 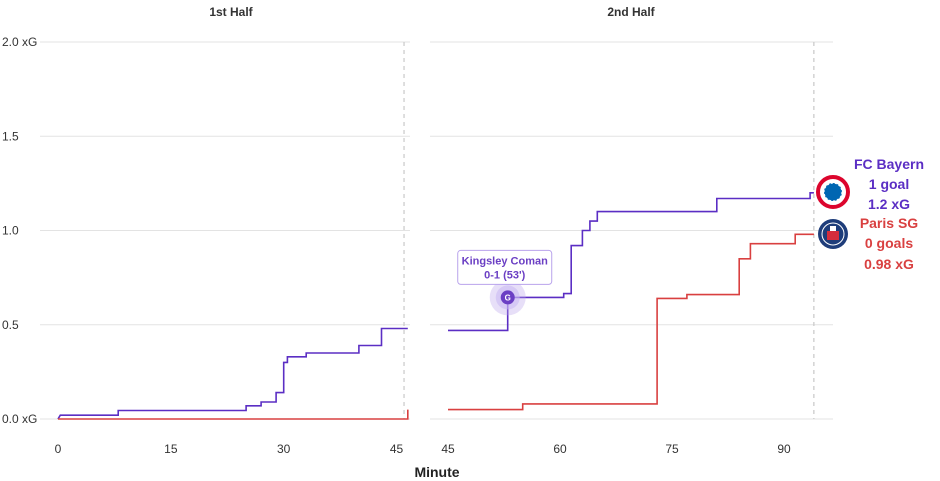 What do you see at coordinates (423, 449) in the screenshot?
I see `x-axis-labels: 0 15 30 45 45 60 75 90` at bounding box center [423, 449].